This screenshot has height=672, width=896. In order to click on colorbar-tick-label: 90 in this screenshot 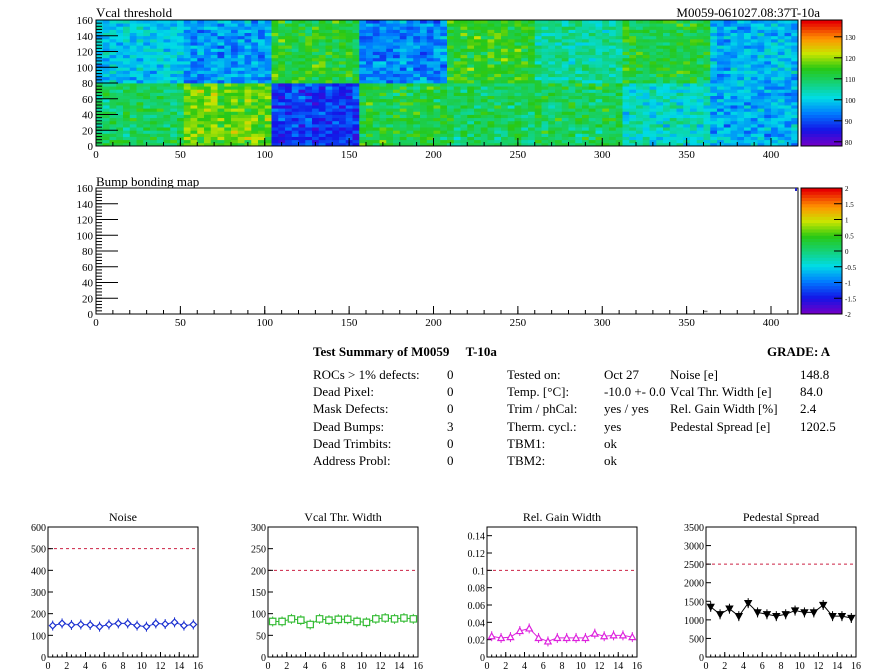, I will do `click(849, 122)`.